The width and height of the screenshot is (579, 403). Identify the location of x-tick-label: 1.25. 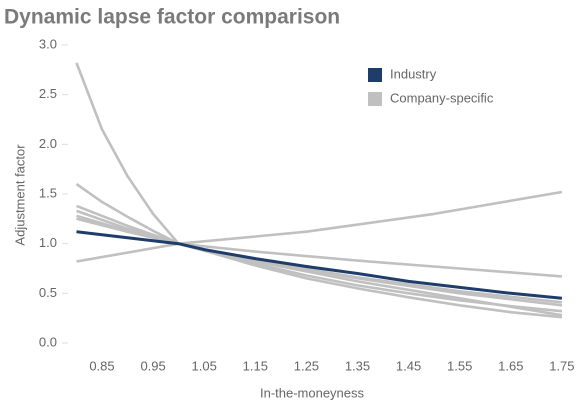
(306, 365).